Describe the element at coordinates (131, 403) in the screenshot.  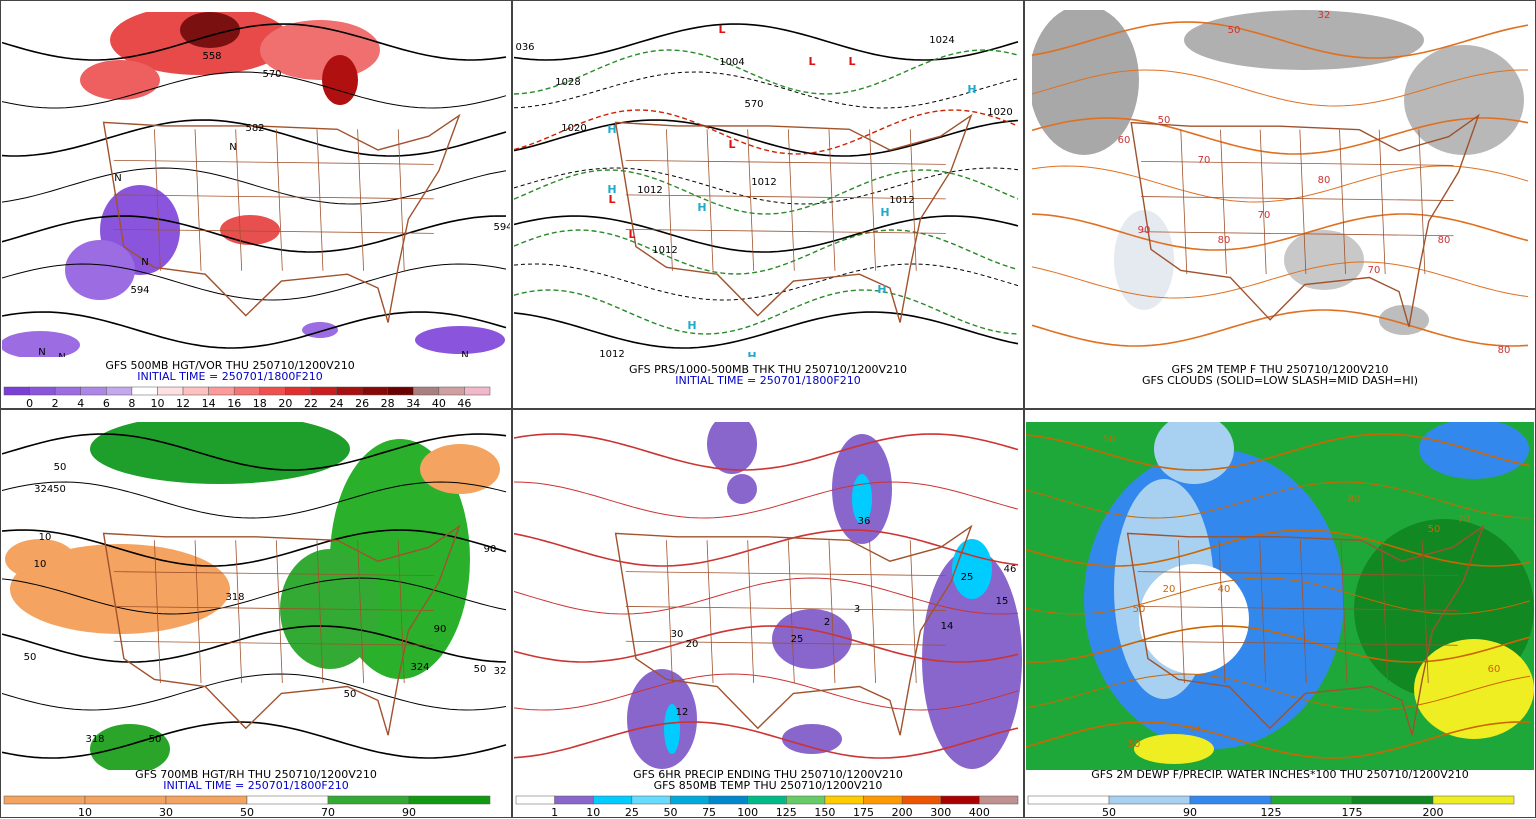
I see `colorbar-label: 8` at that location.